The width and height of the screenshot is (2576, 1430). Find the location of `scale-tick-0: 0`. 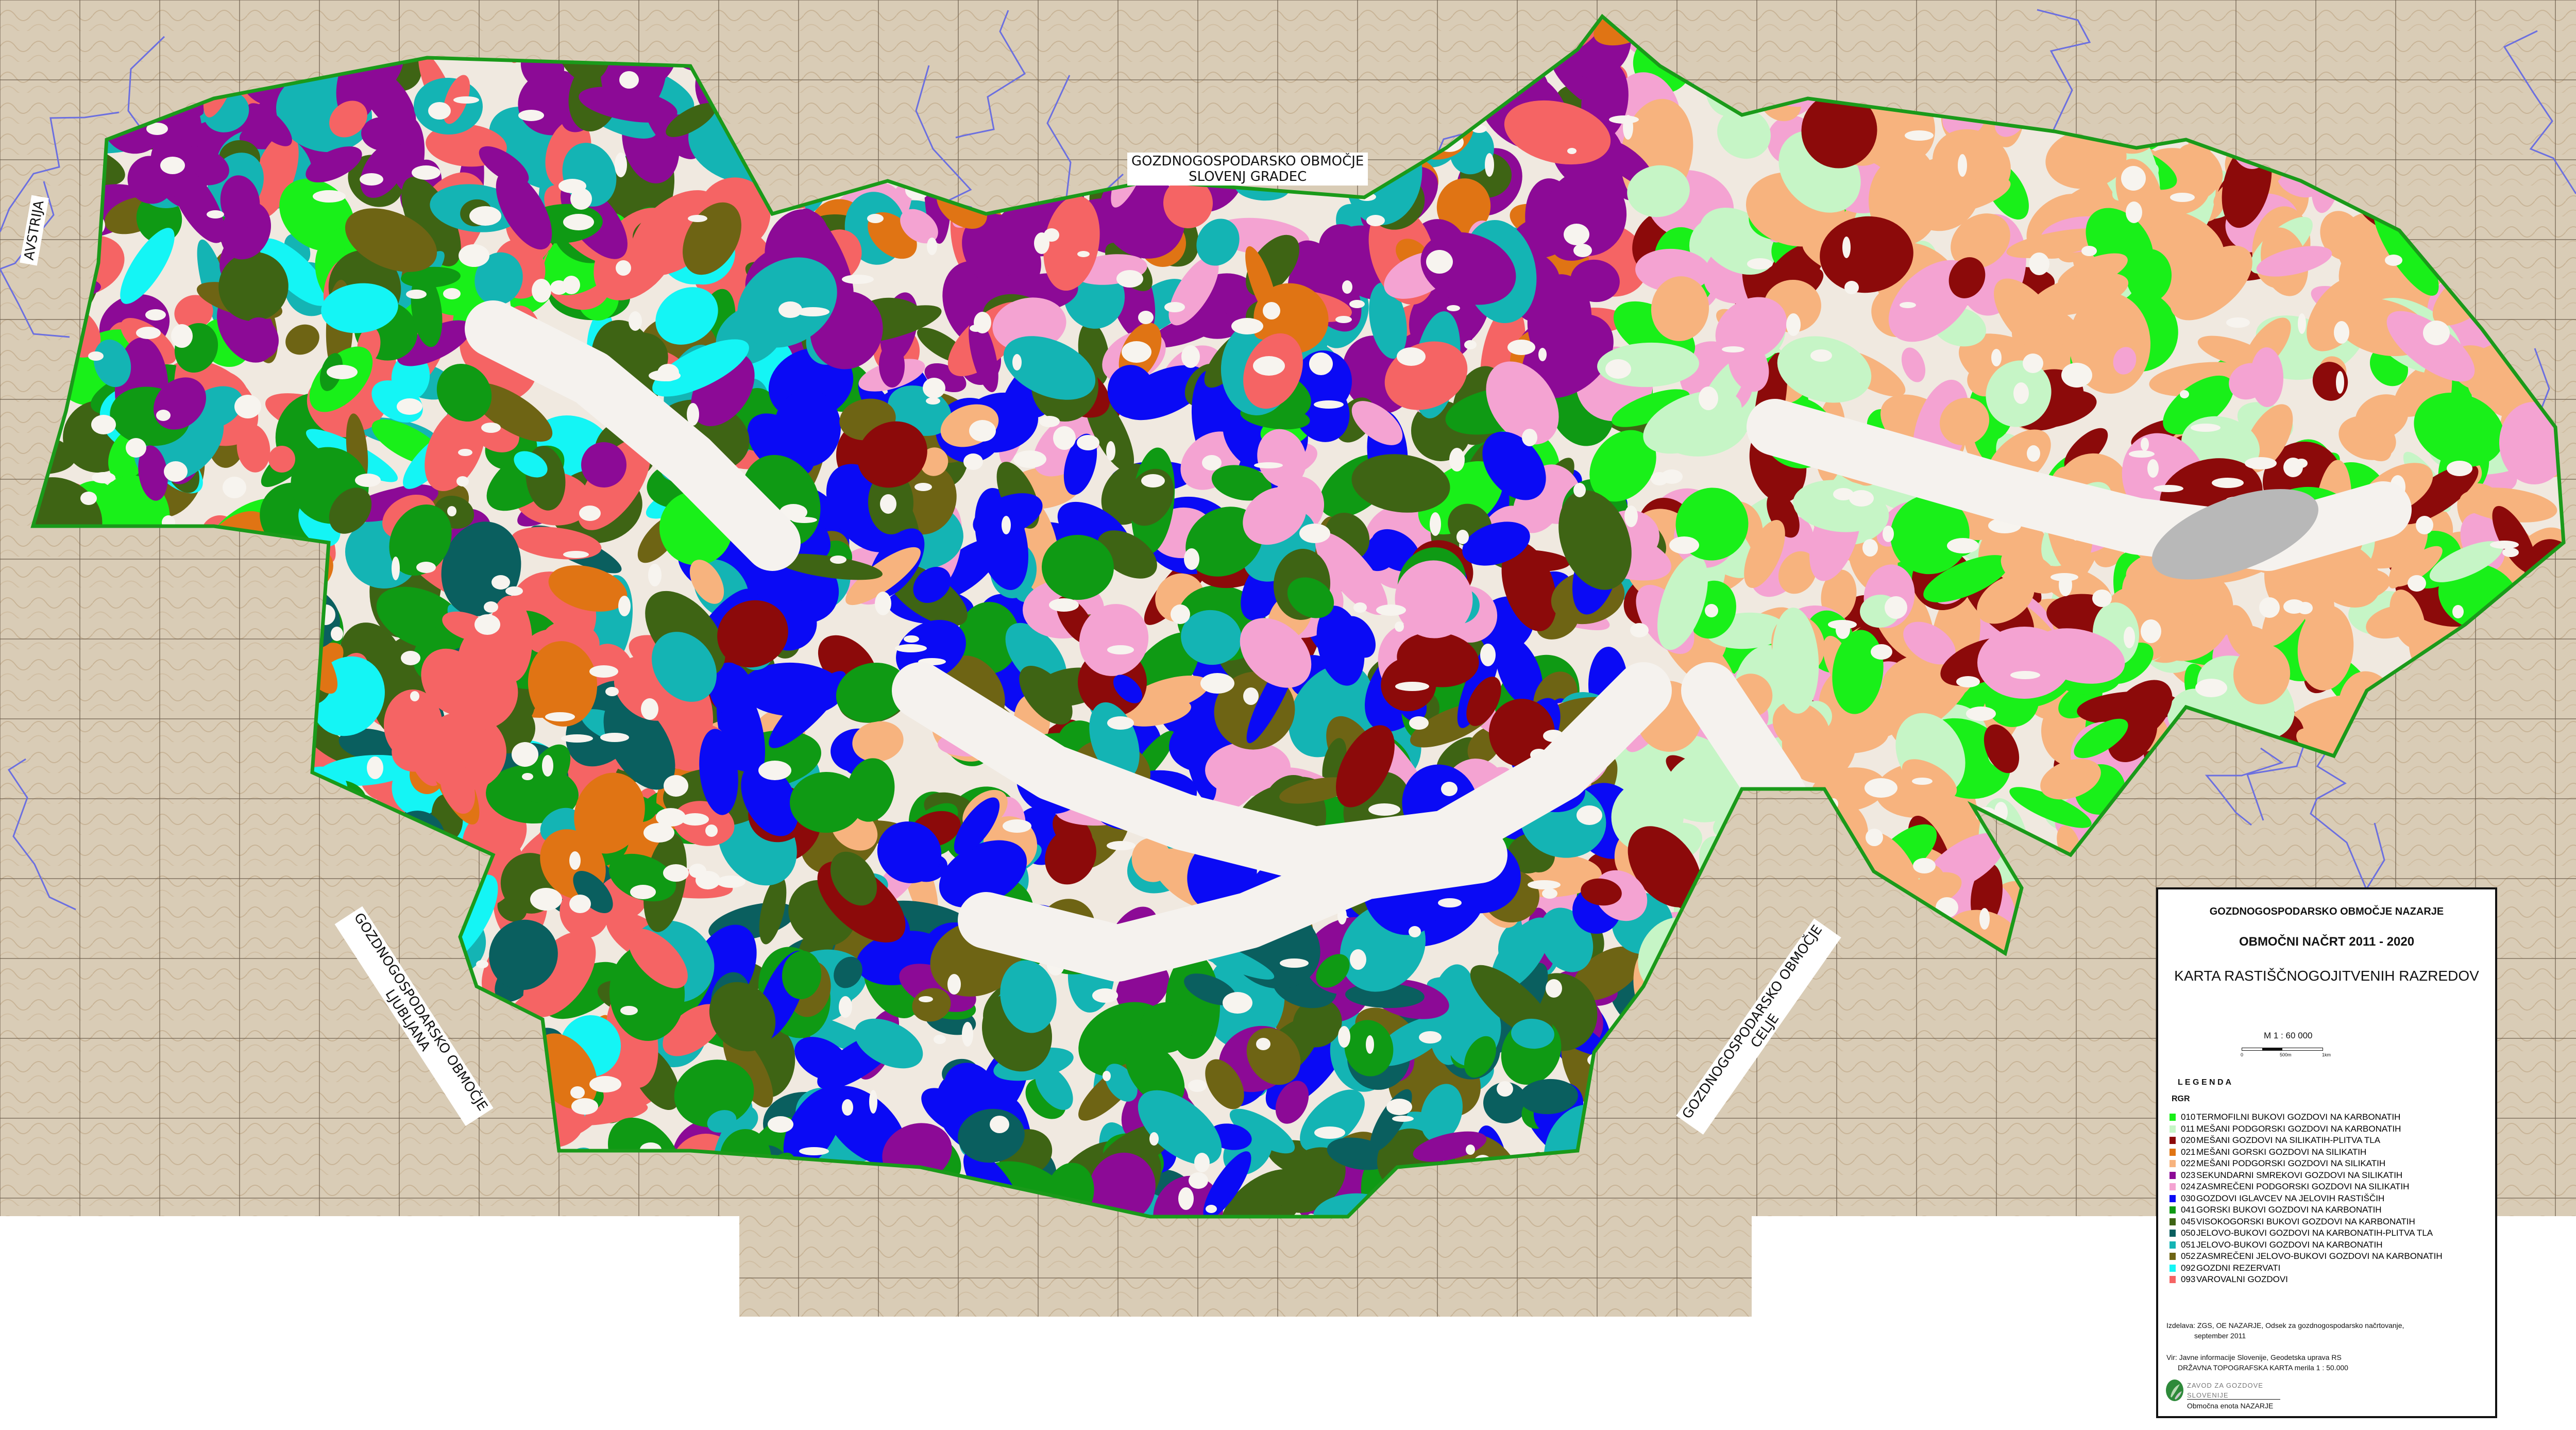

scale-tick-0: 0 is located at coordinates (2242, 1054).